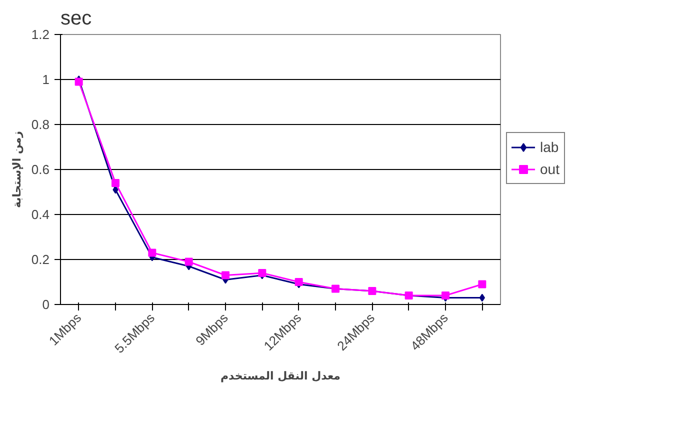 The image size is (686, 442). I want to click on legend-label: lab, so click(550, 147).